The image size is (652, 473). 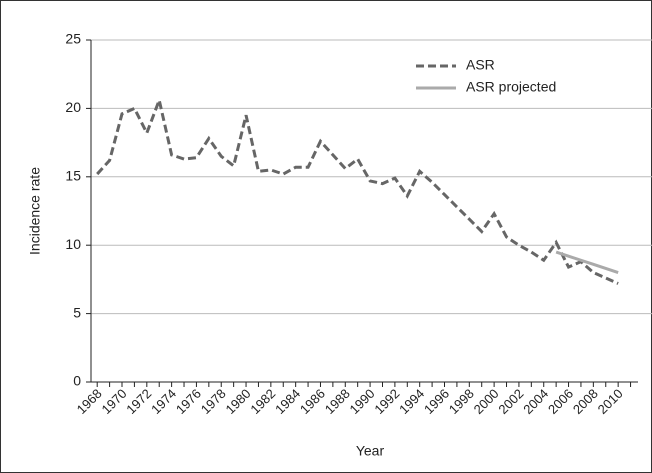 What do you see at coordinates (560, 401) in the screenshot?
I see `x-tick-label: 2006` at bounding box center [560, 401].